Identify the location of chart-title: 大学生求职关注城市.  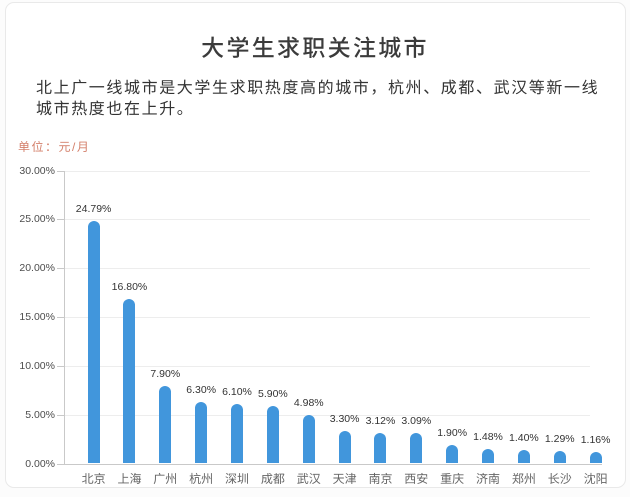
(315, 48).